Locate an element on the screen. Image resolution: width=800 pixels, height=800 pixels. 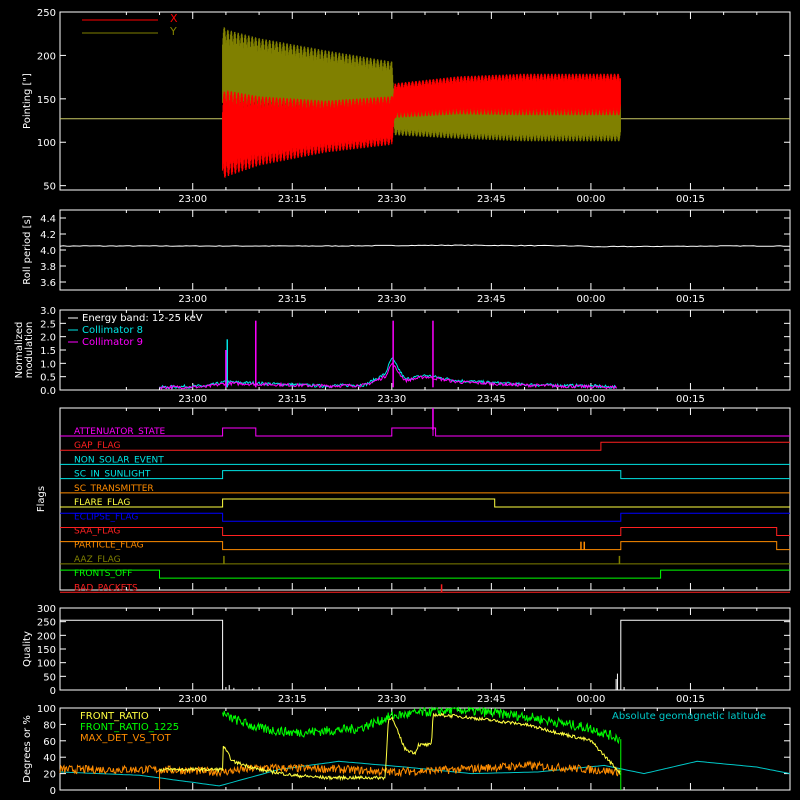
y-tick-label: 60 is located at coordinates (49, 742).